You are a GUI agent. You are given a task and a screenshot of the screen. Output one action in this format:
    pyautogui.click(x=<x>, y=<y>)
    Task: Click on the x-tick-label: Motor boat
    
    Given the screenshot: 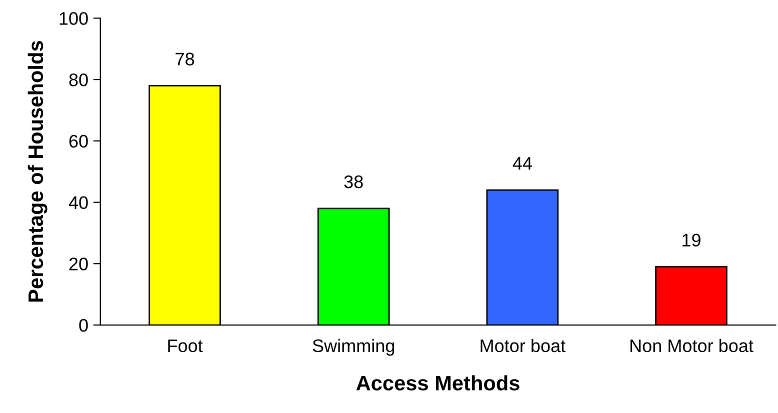 What is the action you would take?
    pyautogui.click(x=523, y=345)
    